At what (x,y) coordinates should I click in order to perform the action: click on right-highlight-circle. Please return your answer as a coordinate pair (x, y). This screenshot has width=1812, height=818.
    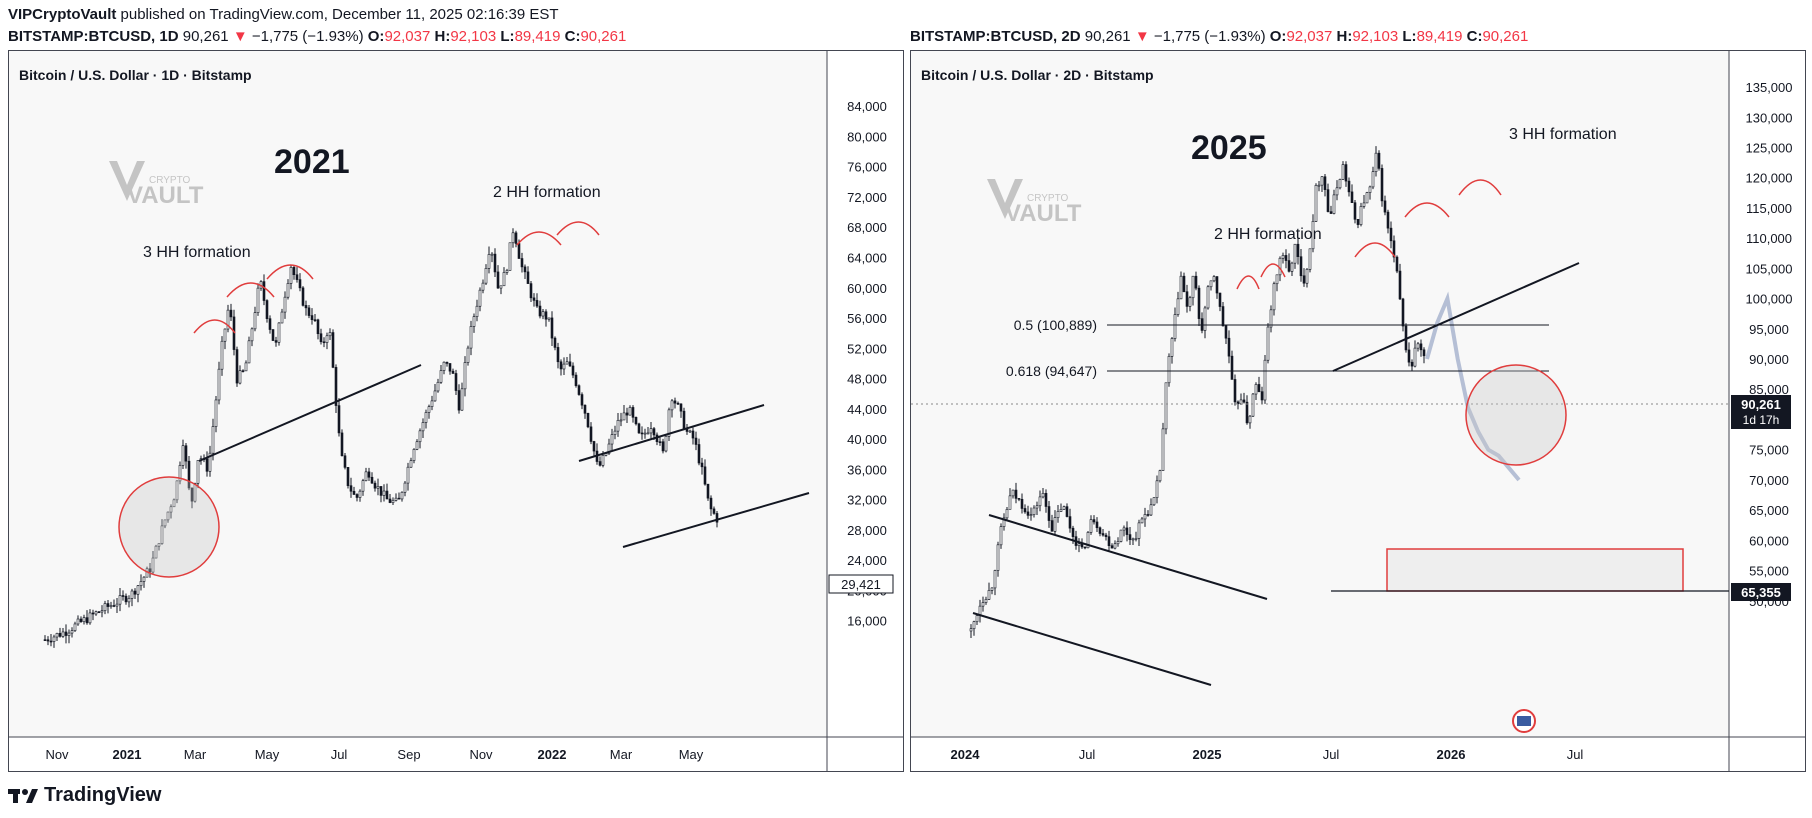
    Looking at the image, I should click on (1516, 415).